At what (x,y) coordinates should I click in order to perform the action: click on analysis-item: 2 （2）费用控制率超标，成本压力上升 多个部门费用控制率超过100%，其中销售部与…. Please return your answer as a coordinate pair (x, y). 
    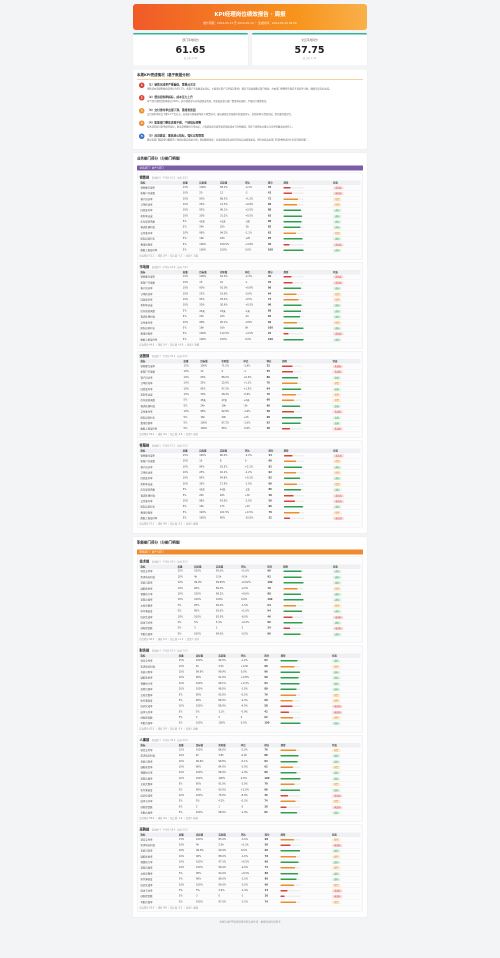
    Looking at the image, I should click on (251, 99).